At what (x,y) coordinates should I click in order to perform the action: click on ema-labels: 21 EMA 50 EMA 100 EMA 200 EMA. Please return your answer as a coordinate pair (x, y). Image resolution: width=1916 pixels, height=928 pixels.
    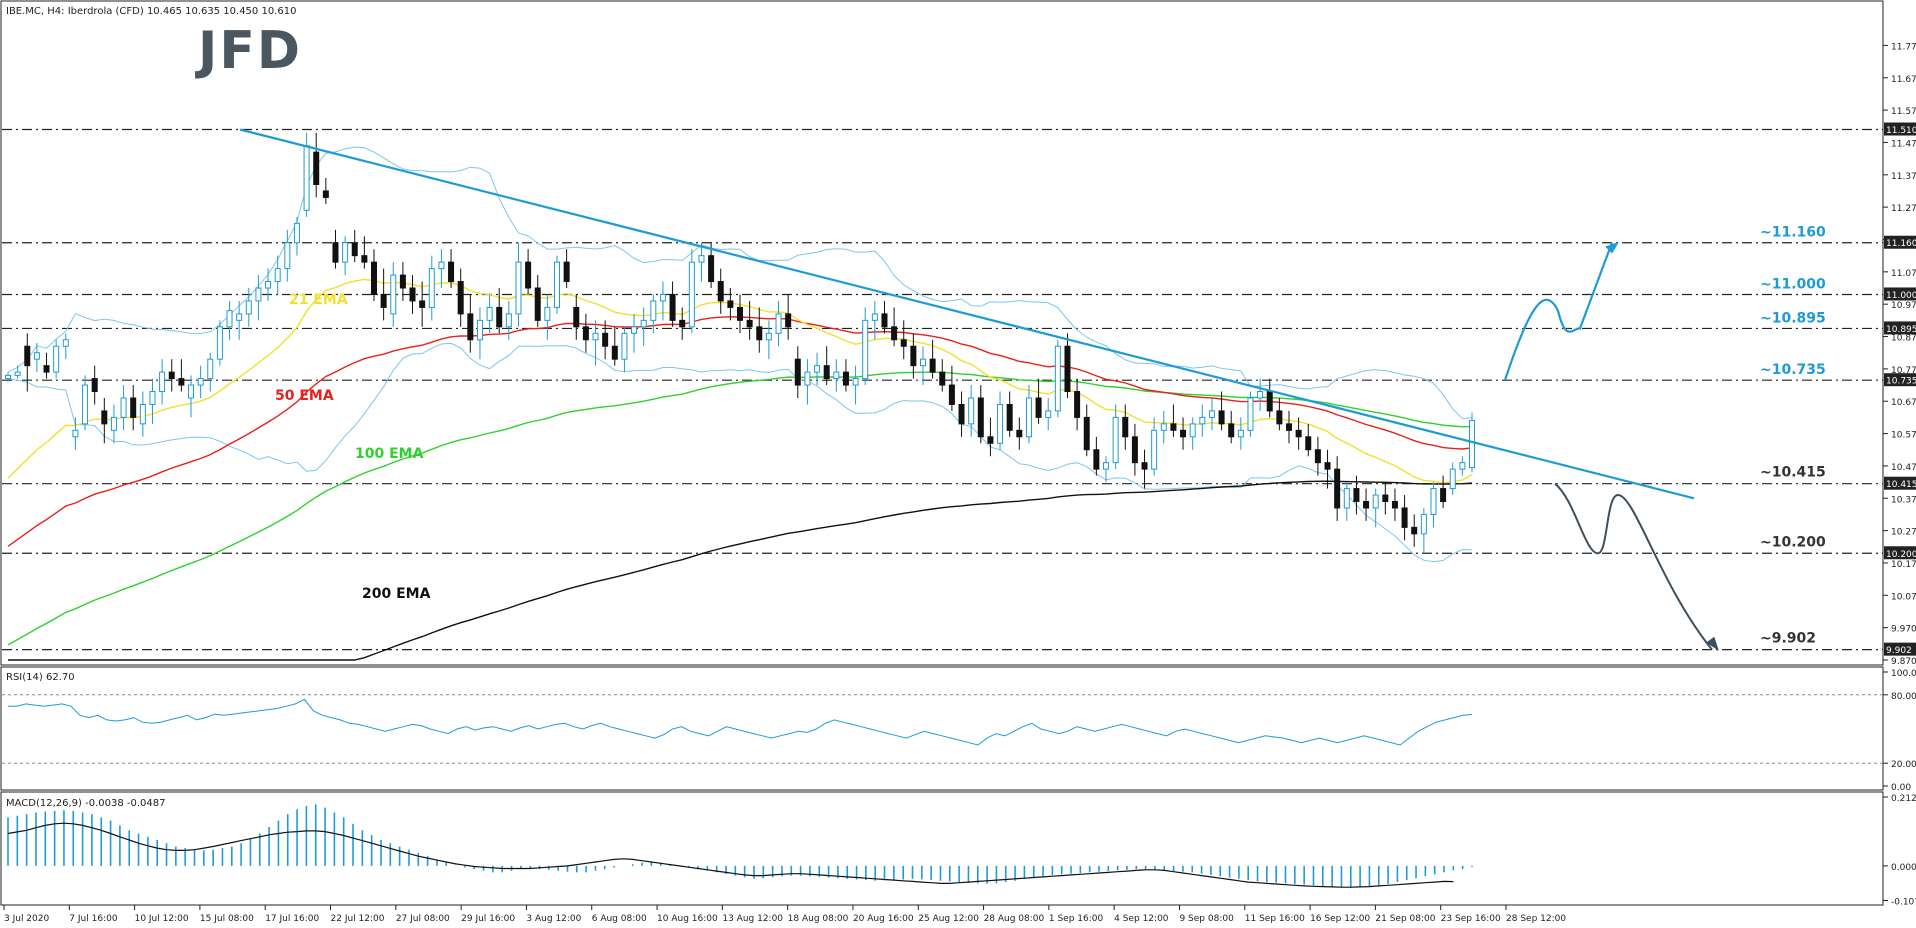
    Looking at the image, I should click on (353, 447).